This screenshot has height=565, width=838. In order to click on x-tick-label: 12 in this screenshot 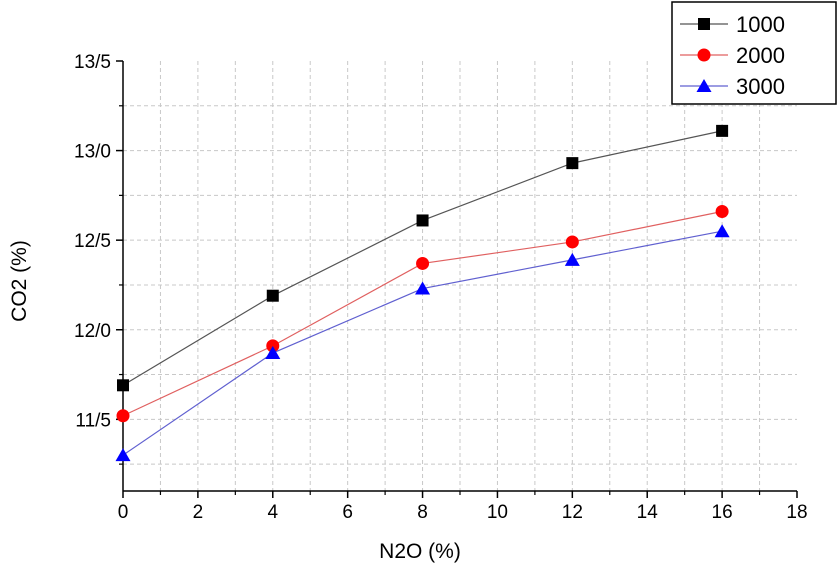, I will do `click(572, 512)`.